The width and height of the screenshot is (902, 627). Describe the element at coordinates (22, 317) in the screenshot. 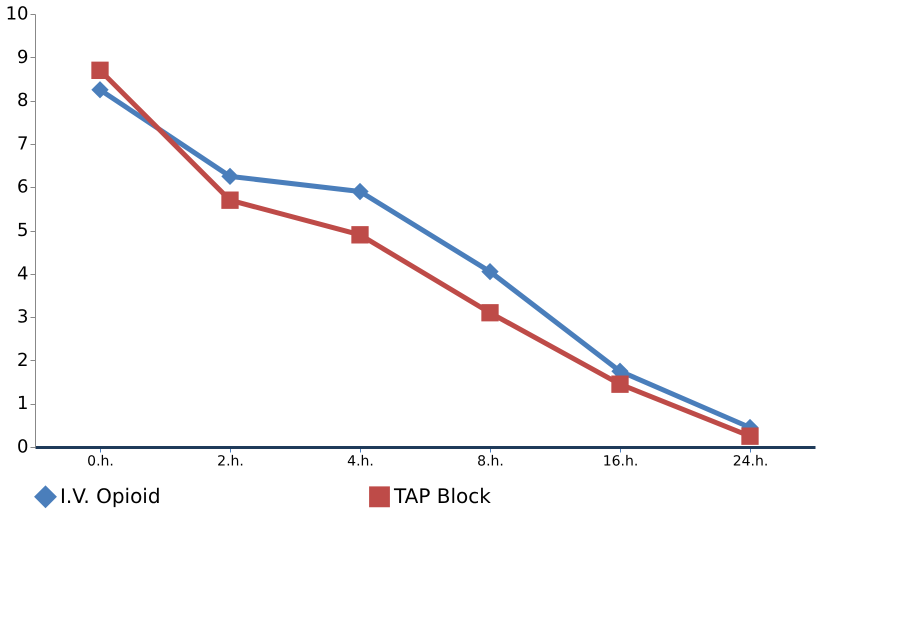

I see `y-tick-label: 3` at that location.